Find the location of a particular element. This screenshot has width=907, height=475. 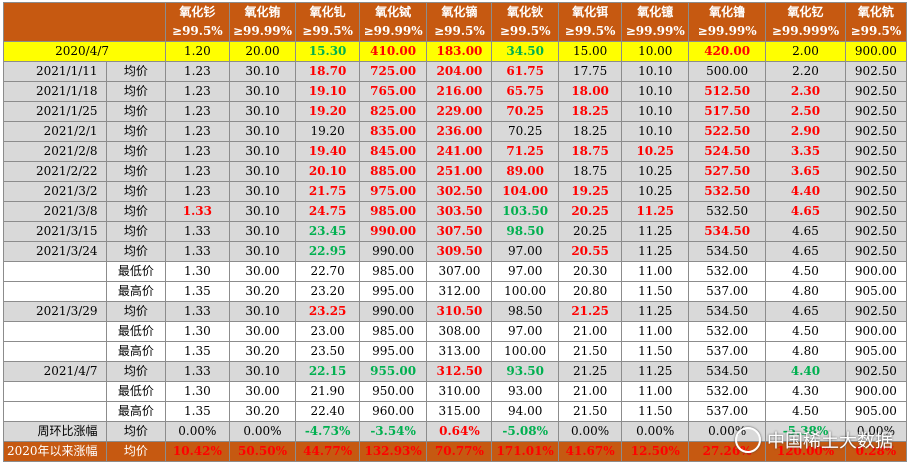

price-cell-text: 2.20 is located at coordinates (805, 71).